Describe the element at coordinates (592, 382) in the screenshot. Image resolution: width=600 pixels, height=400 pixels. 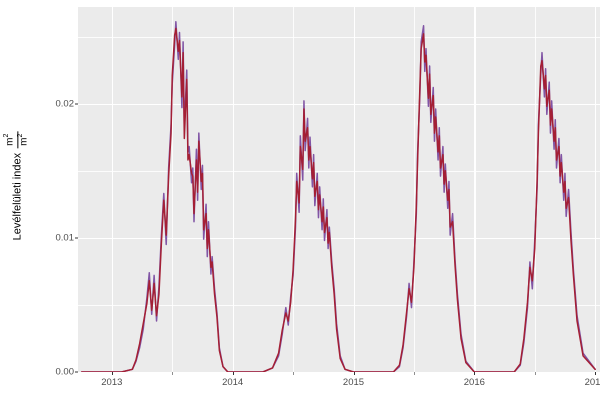
I see `x-axis-tick-label: 2017` at that location.